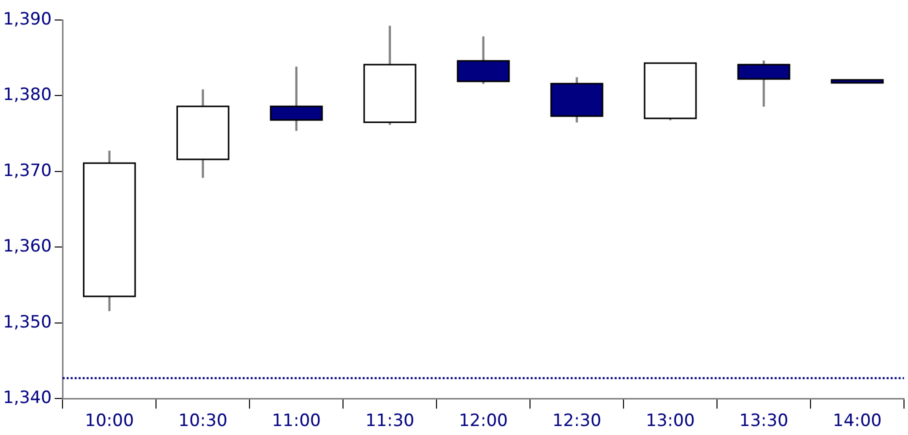 This screenshot has height=435, width=908. What do you see at coordinates (670, 421) in the screenshot?
I see `x-tick-label: 13:00` at bounding box center [670, 421].